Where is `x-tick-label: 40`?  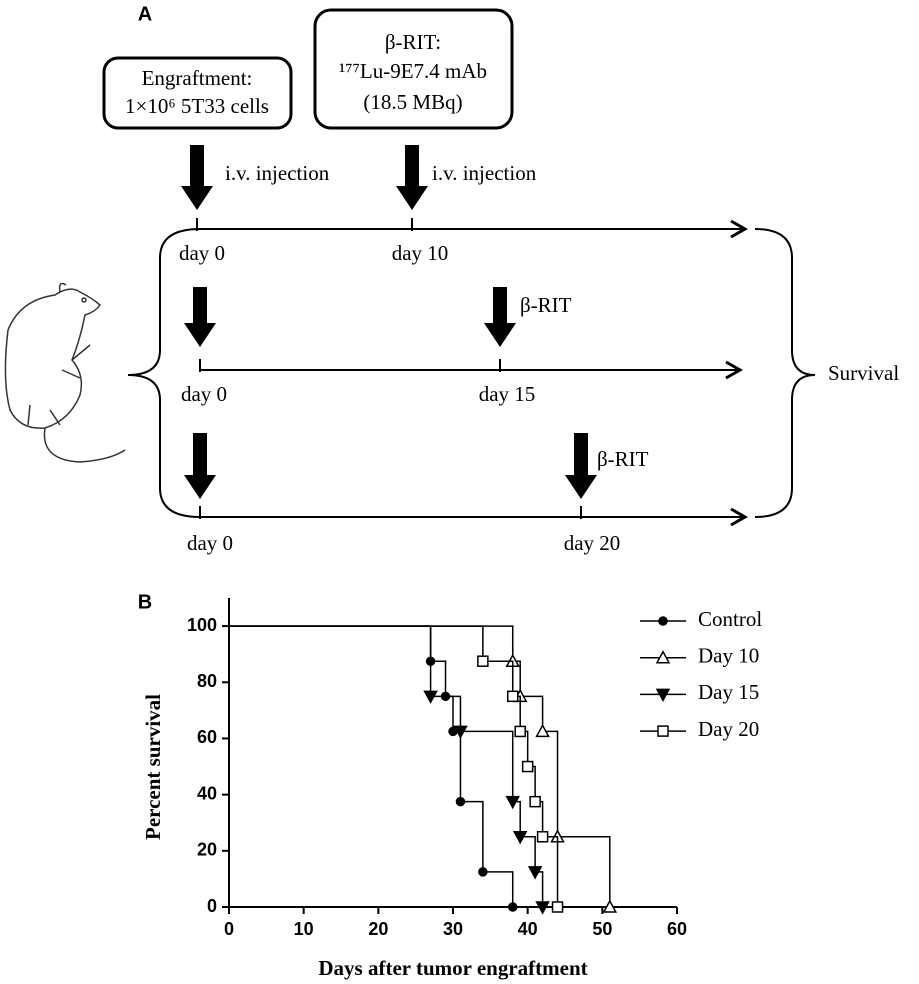 x-tick-label: 40 is located at coordinates (528, 929).